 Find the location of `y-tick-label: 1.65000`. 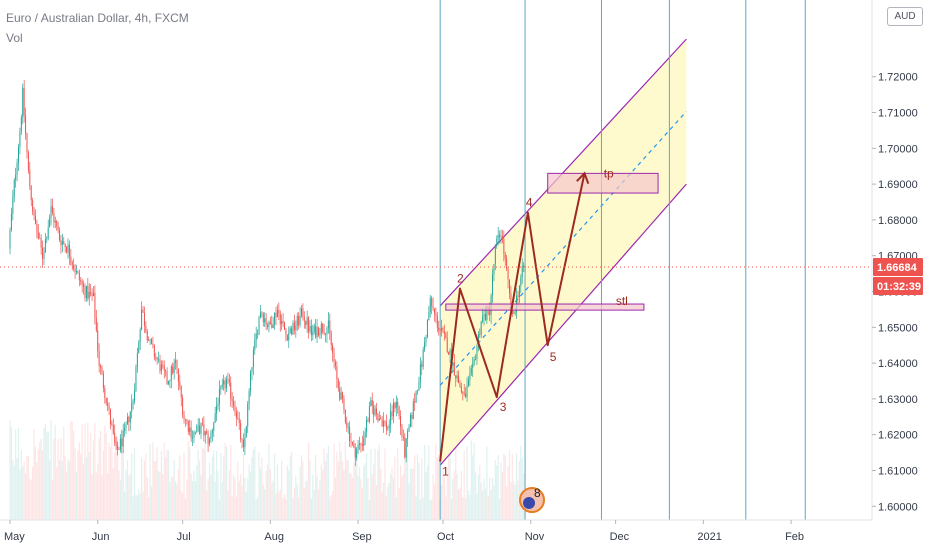

y-tick-label: 1.65000 is located at coordinates (898, 328).